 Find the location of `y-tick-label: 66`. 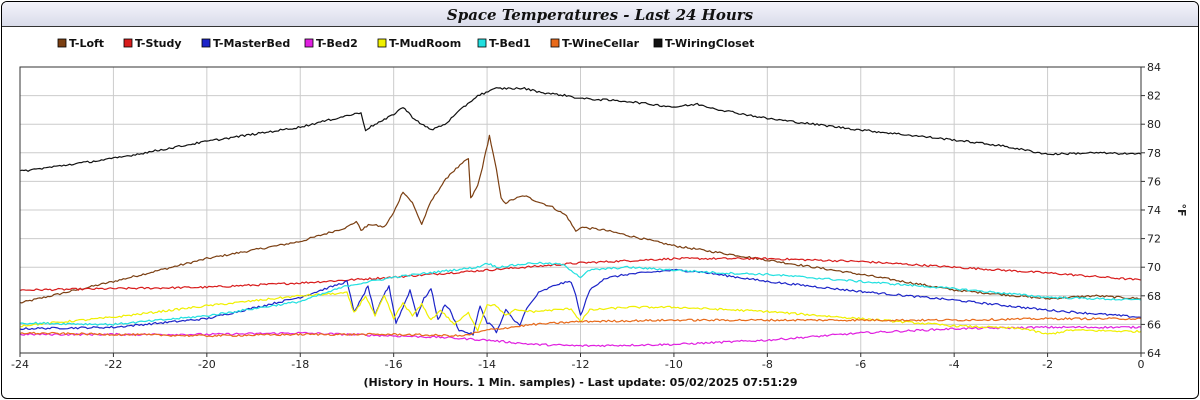

y-tick-label: 66 is located at coordinates (1154, 324).